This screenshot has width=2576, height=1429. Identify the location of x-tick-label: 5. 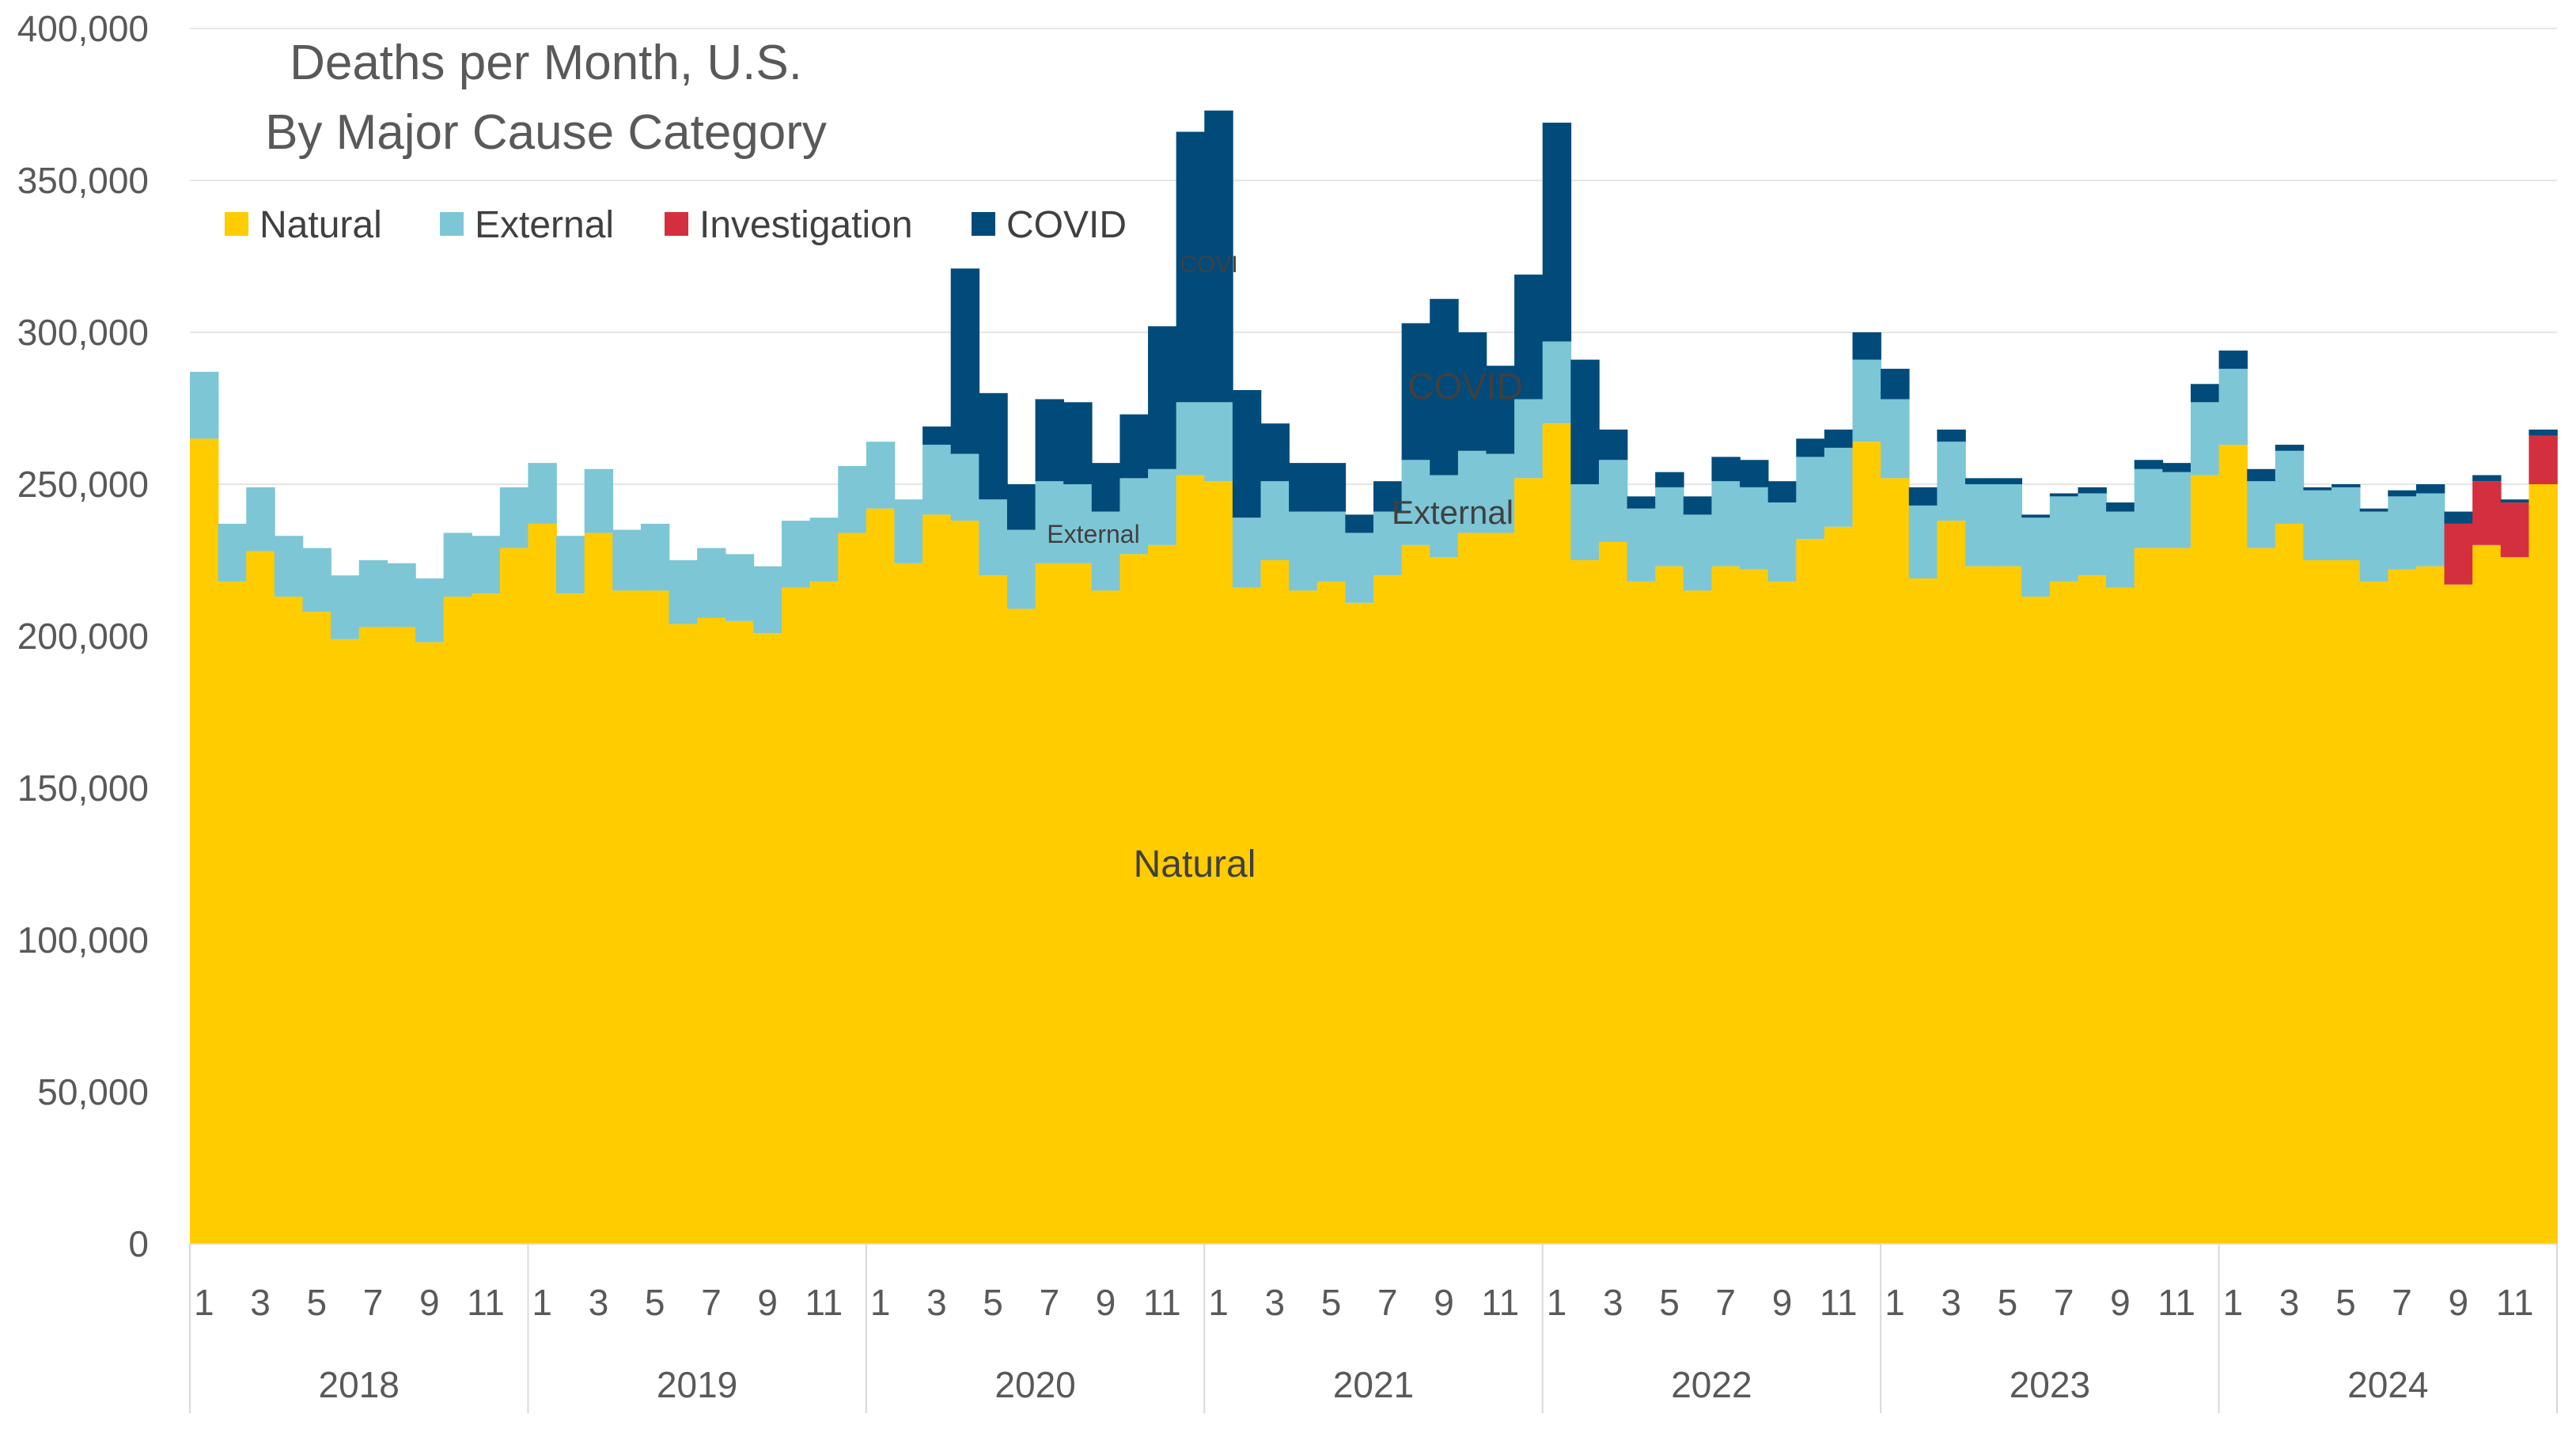
(993, 1302).